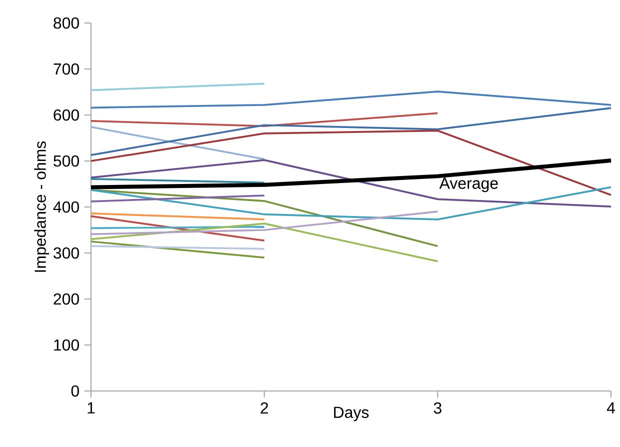  Describe the element at coordinates (91, 408) in the screenshot. I see `x-tick-label: 1` at that location.